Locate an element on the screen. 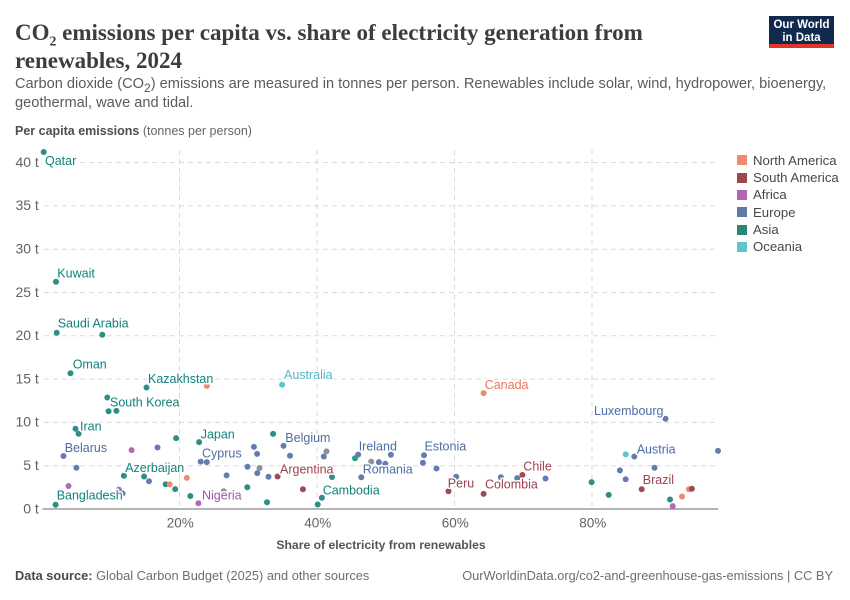  svg-text: Kuwait is located at coordinates (76, 273).